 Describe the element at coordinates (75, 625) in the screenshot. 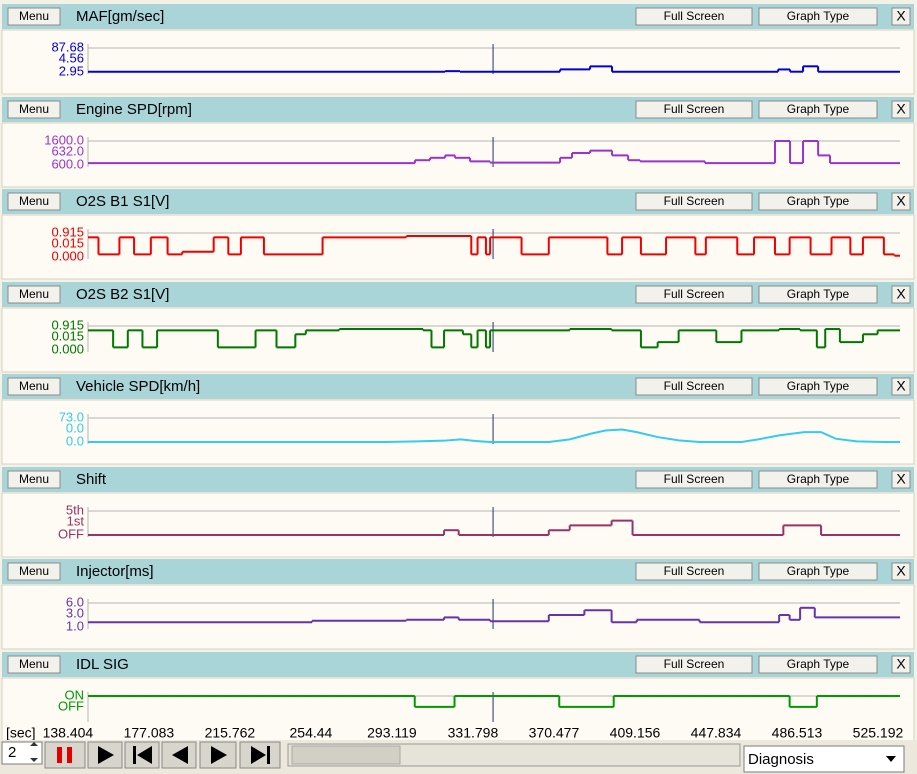

I see `scale-label: 1.0` at that location.